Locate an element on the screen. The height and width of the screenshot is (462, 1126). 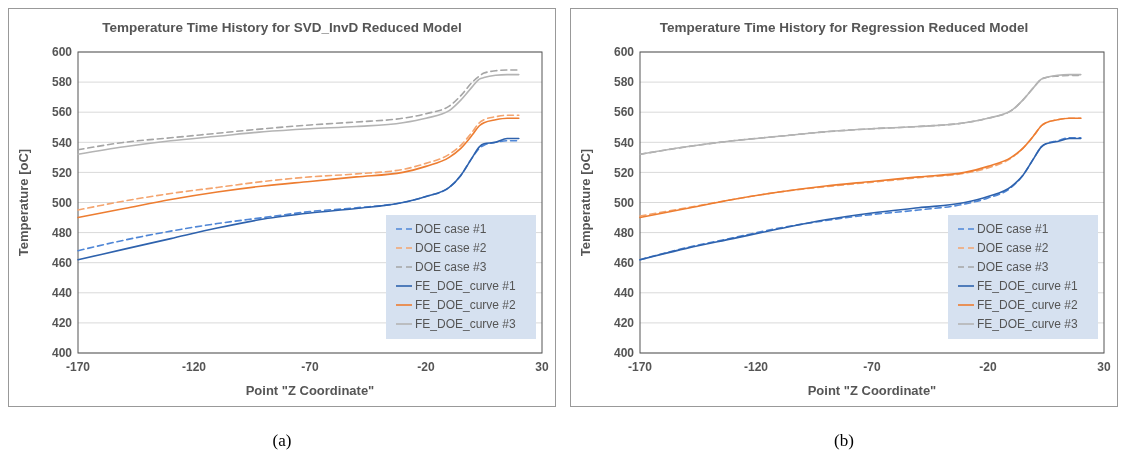
text: (b) is located at coordinates (844, 440).